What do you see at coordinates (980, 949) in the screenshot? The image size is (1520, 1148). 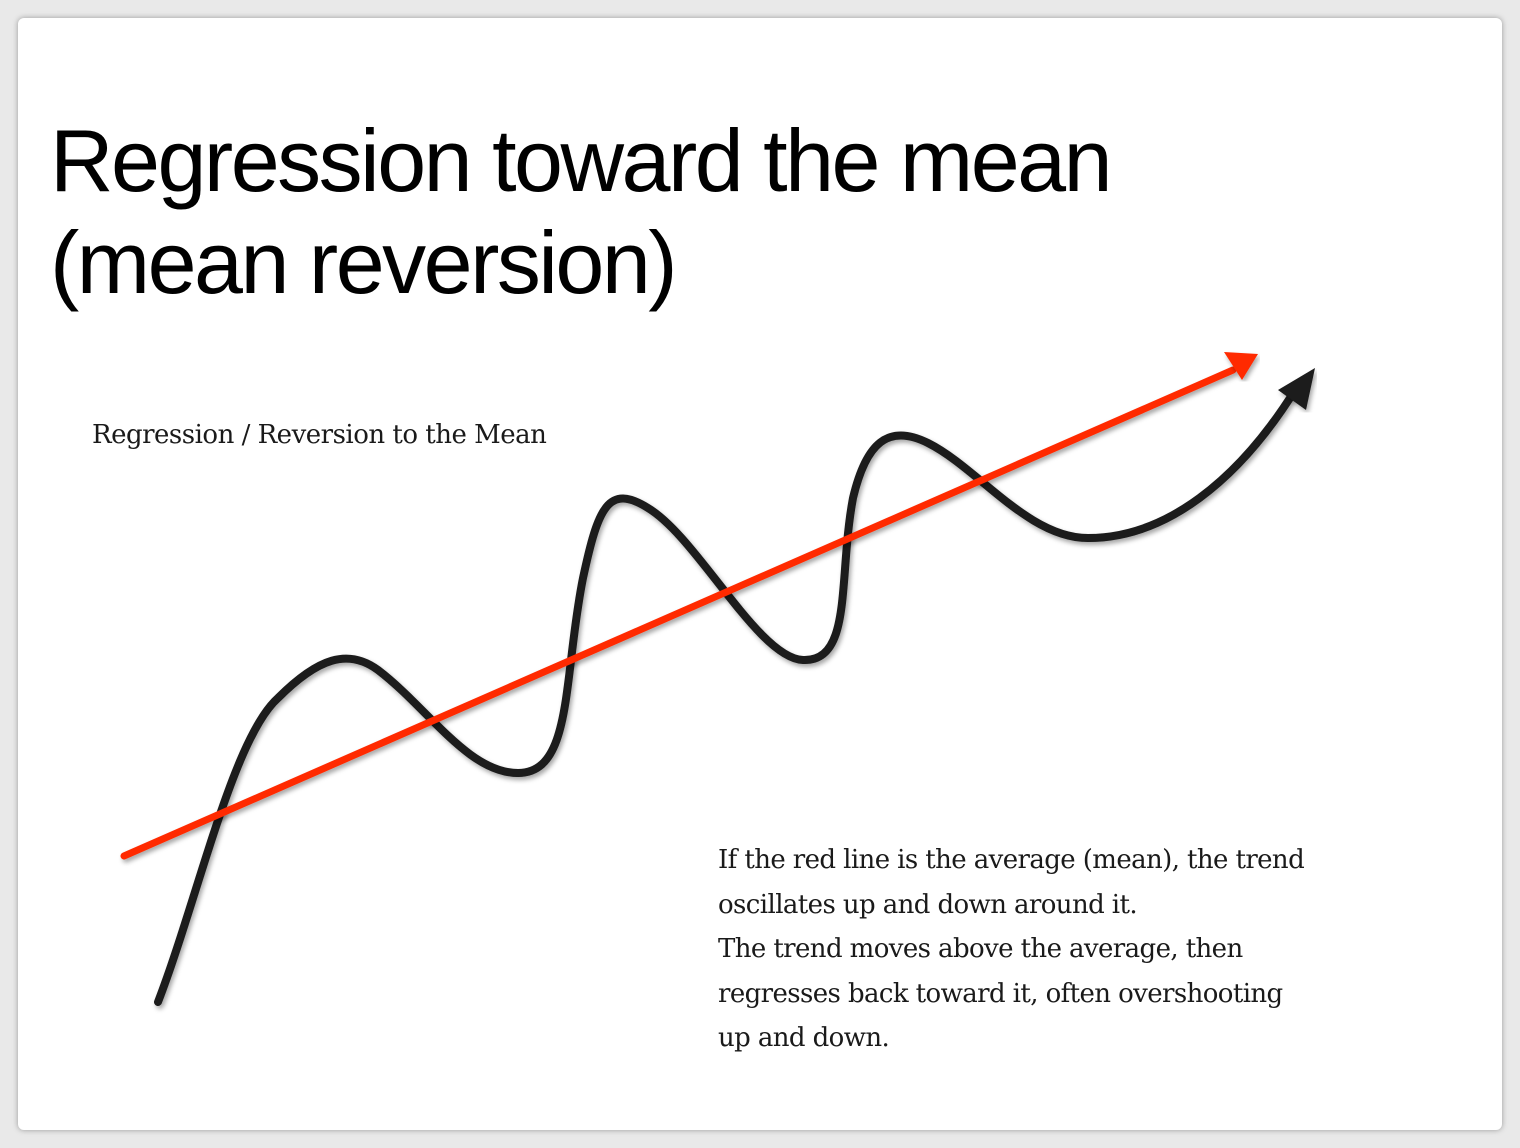 I see `explanation-line-3: The trend moves above the average, then` at bounding box center [980, 949].